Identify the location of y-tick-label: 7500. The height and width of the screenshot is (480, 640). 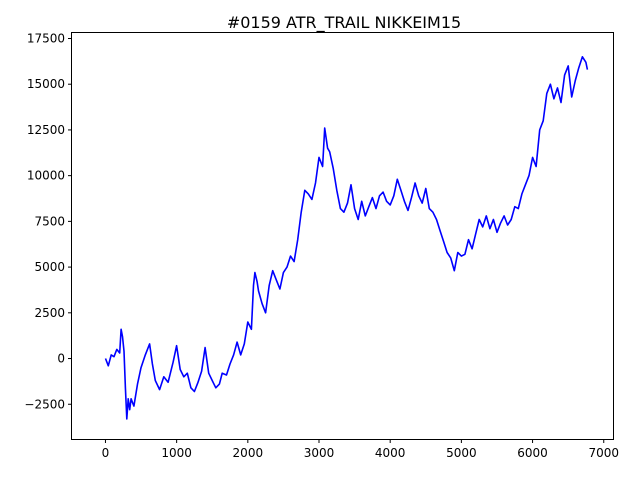
(49, 221).